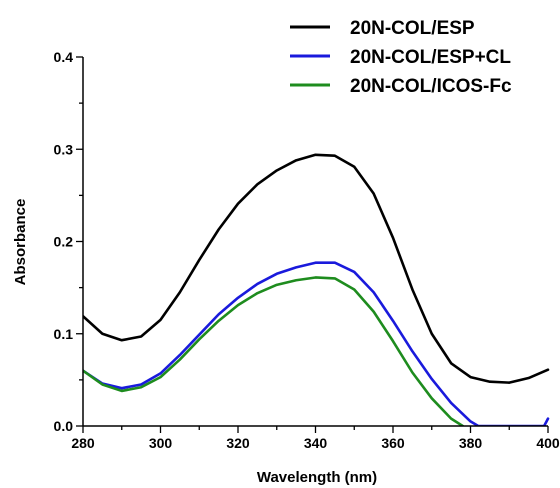 The image size is (560, 488). I want to click on y-tick-label: 0.4, so click(64, 57).